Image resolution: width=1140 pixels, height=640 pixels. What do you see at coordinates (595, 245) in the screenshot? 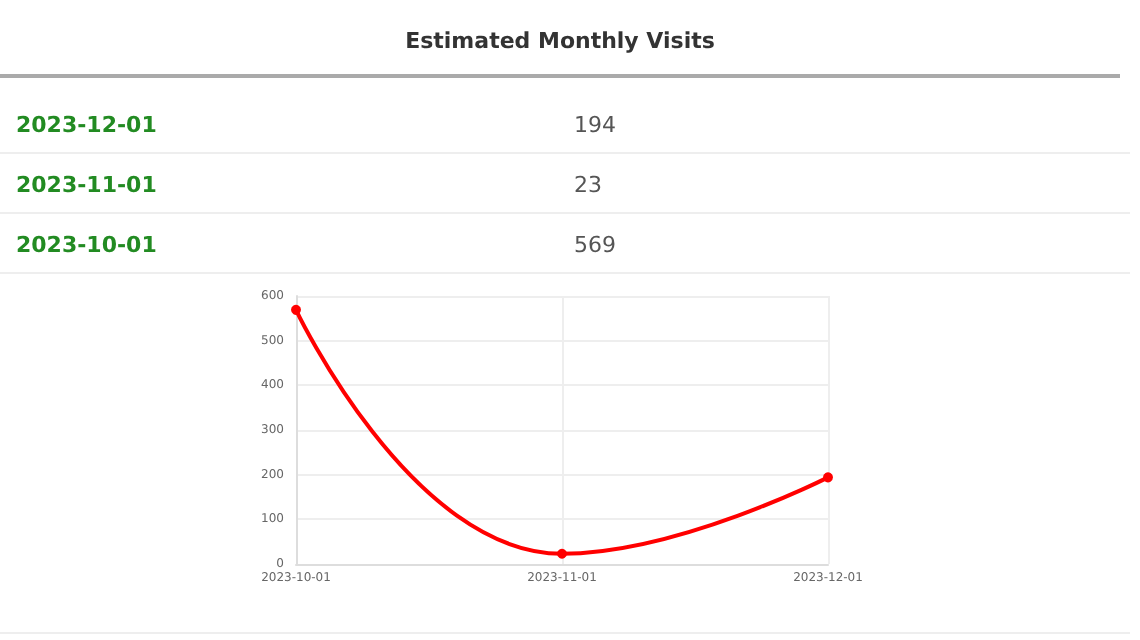
I see `text: 569` at bounding box center [595, 245].